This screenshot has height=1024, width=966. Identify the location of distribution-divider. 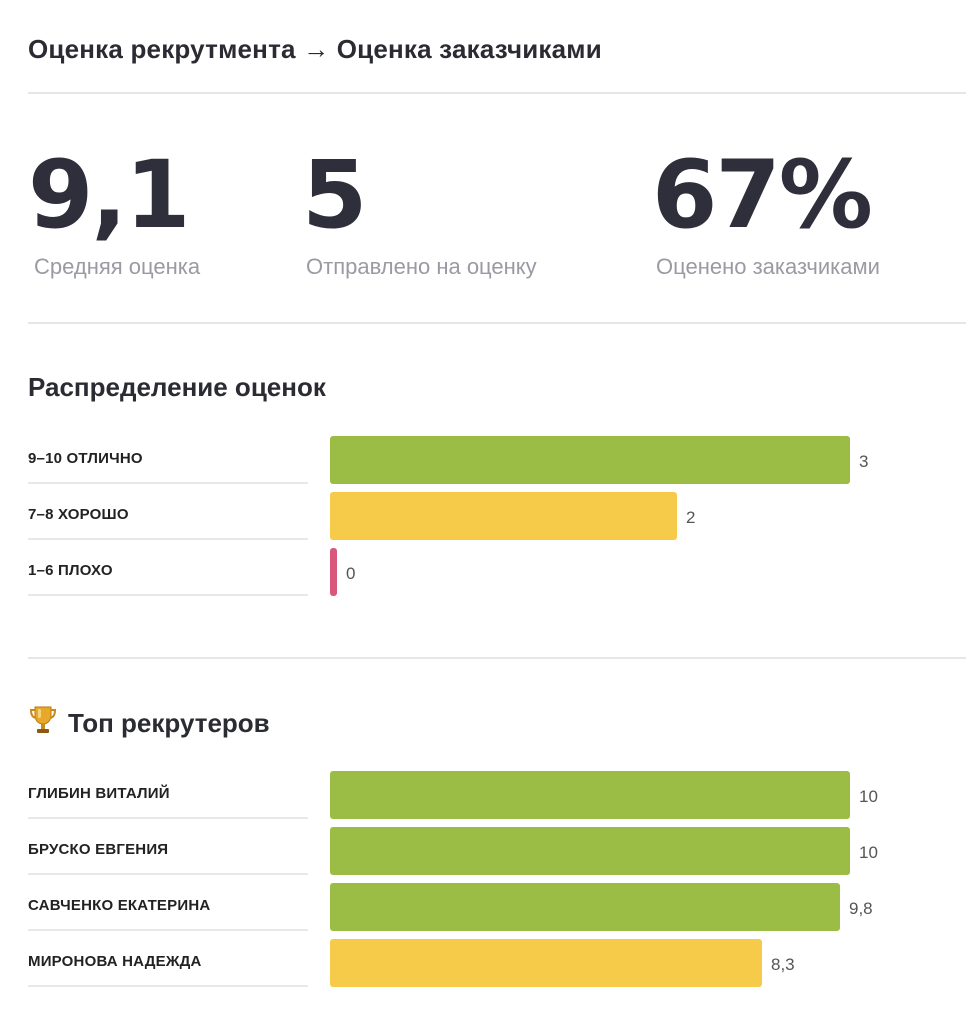
(497, 658).